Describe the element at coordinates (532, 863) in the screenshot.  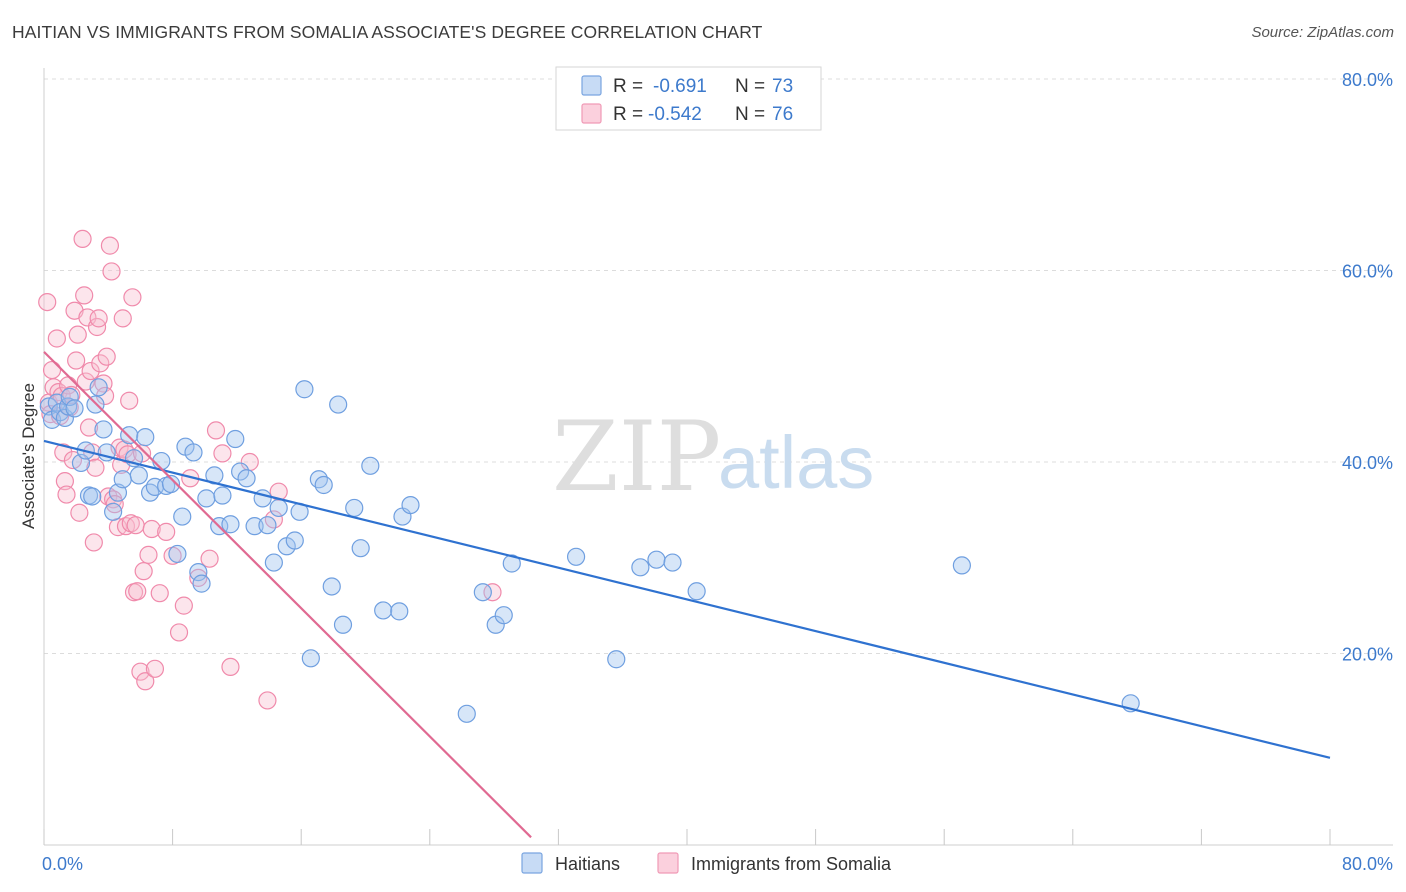
I see `bottom-legend-swatch-haitians` at that location.